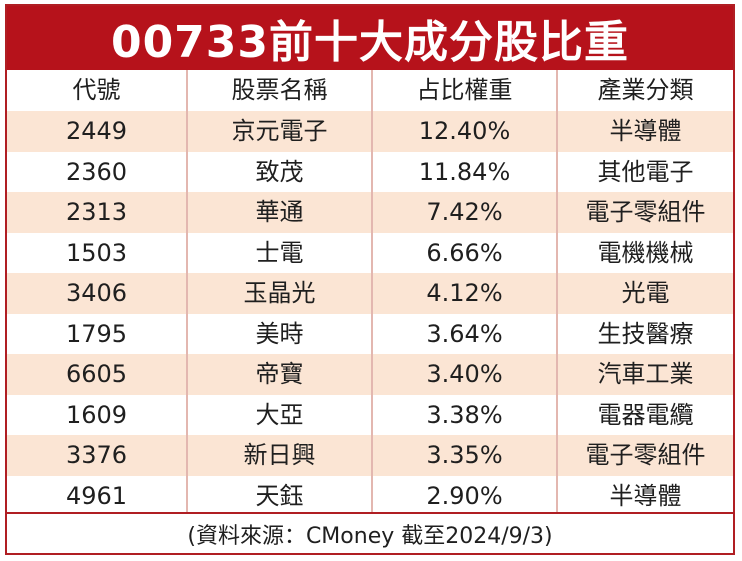  What do you see at coordinates (370, 38) in the screenshot?
I see `table-title: 00733前十大成分股比重` at bounding box center [370, 38].